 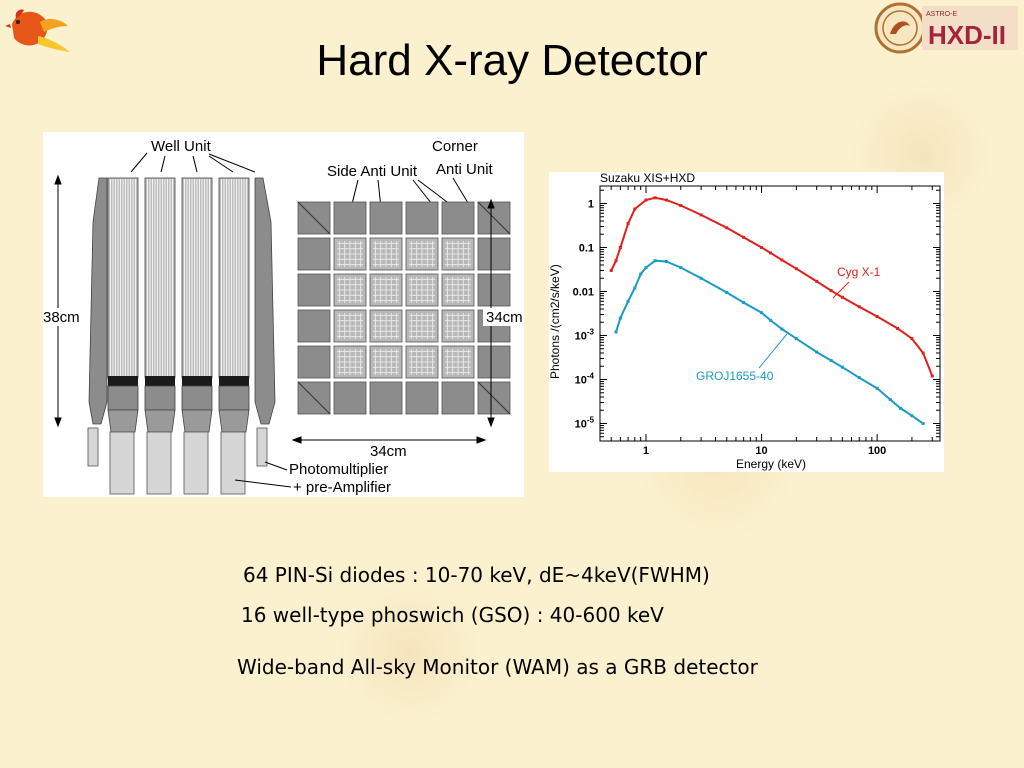 What do you see at coordinates (583, 293) in the screenshot?
I see `y-tick-label: 0.01` at bounding box center [583, 293].